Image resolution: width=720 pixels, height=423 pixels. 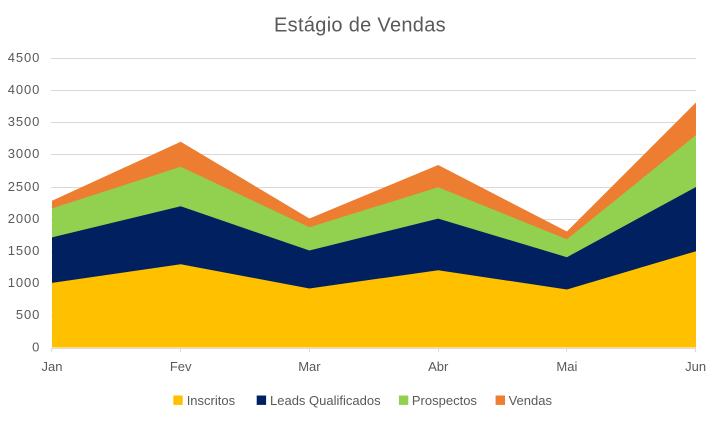 What do you see at coordinates (325, 400) in the screenshot?
I see `svg-text: Leads Qualificados` at bounding box center [325, 400].